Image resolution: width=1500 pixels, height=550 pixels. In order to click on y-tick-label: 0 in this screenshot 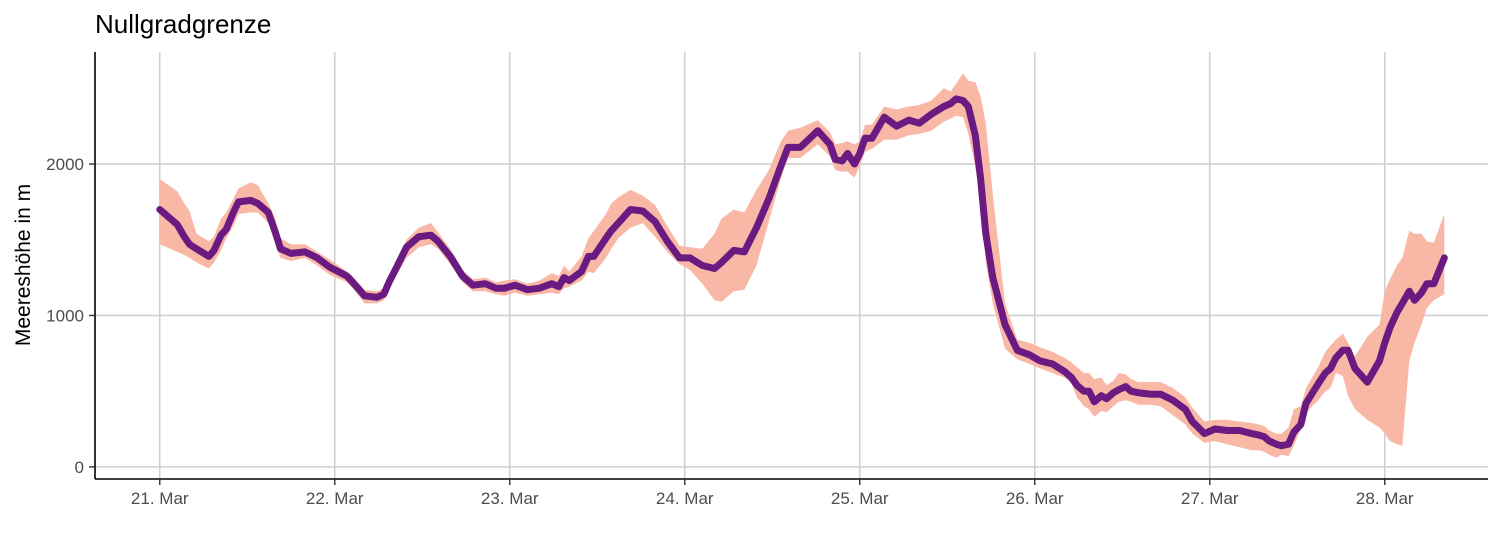, I will do `click(79, 467)`.